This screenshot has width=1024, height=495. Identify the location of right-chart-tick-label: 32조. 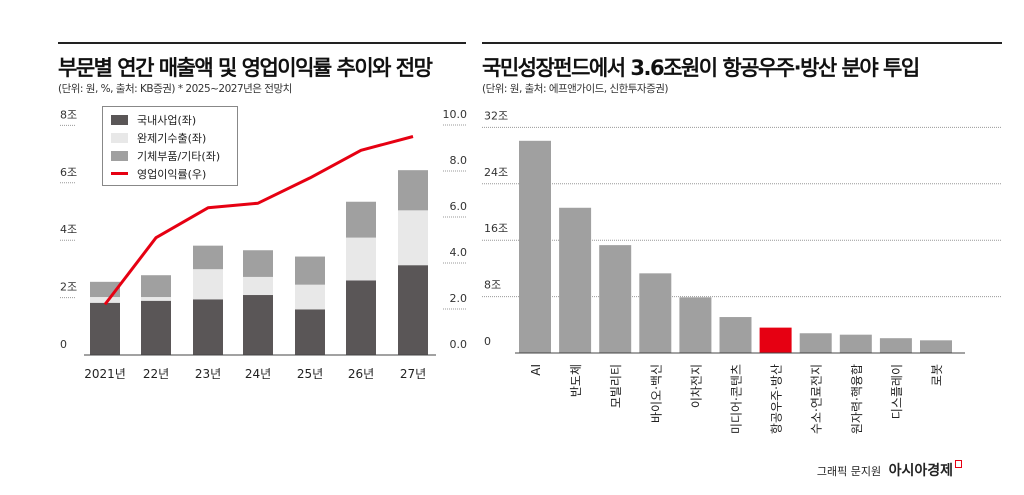
(496, 115).